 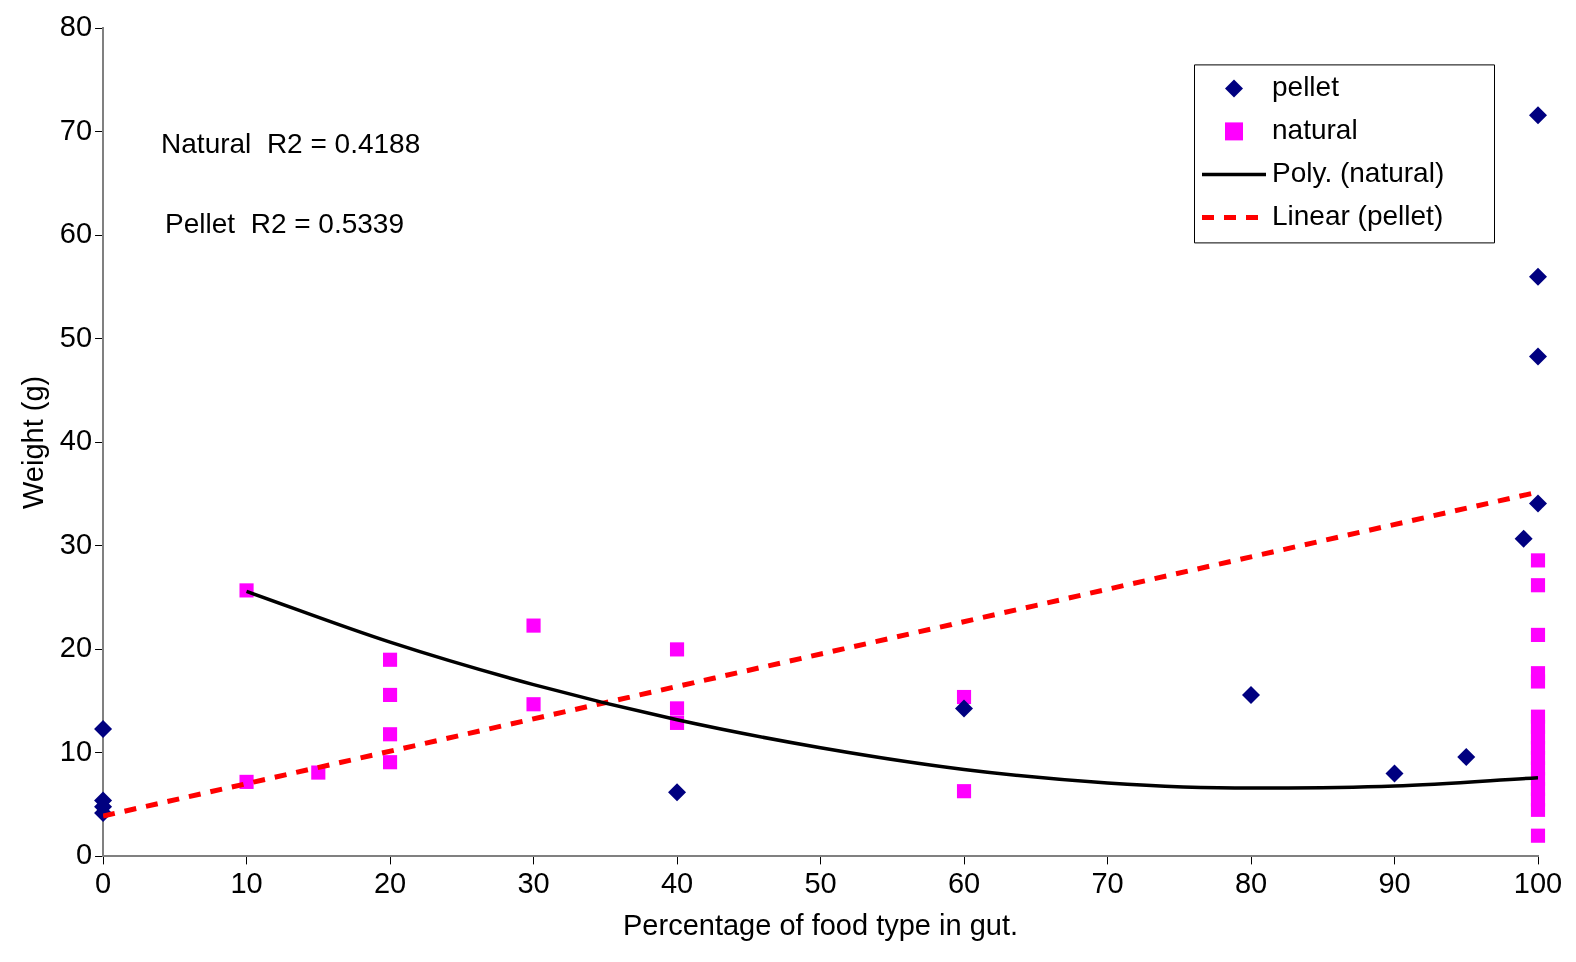 What do you see at coordinates (1315, 130) in the screenshot?
I see `legend-label: natural` at bounding box center [1315, 130].